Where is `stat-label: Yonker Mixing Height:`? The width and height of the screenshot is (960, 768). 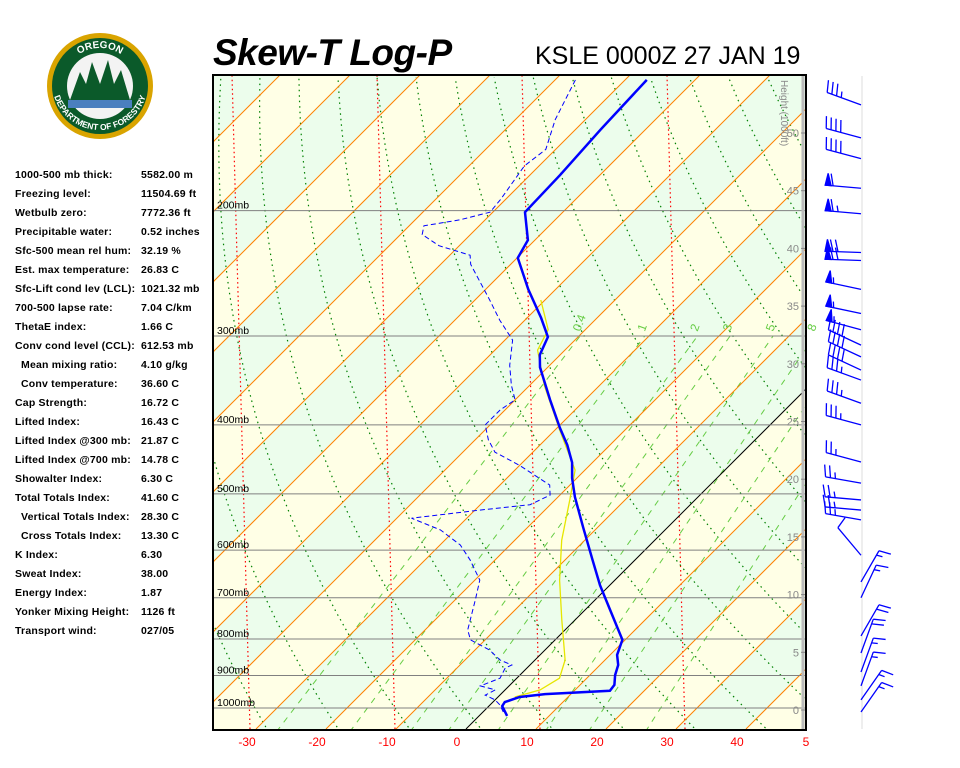 stat-label: Yonker Mixing Height: is located at coordinates (72, 612).